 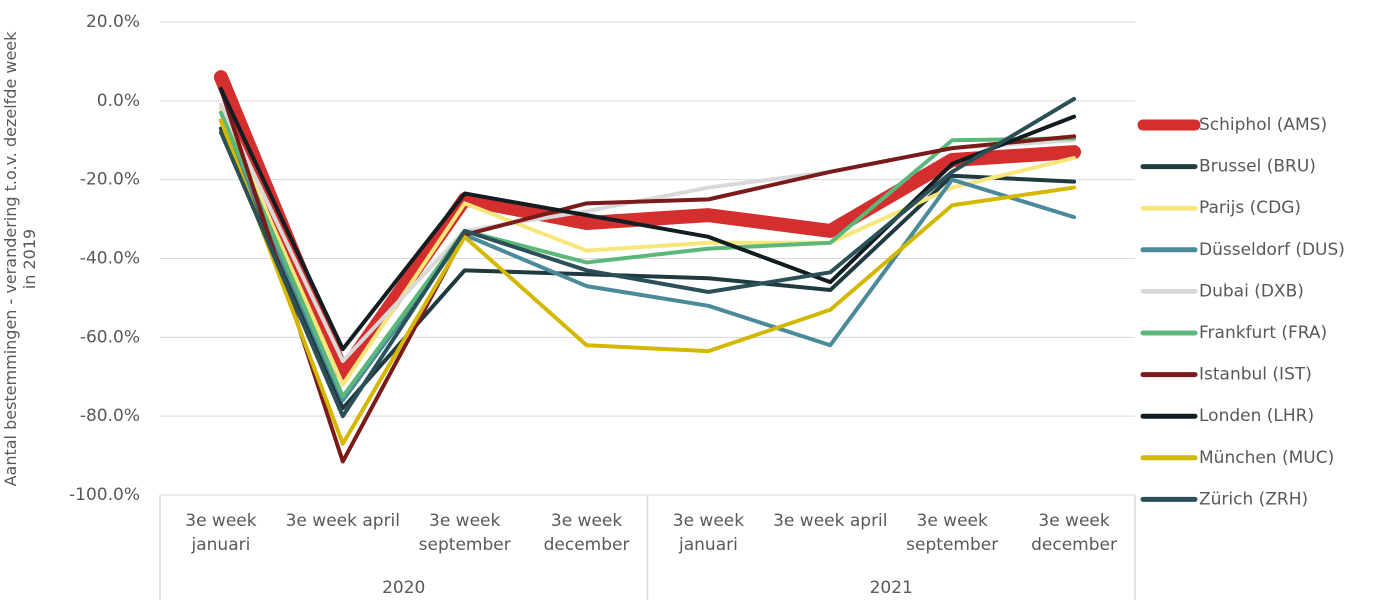 I want to click on legend-label: Istanbul (IST), so click(x=1255, y=375).